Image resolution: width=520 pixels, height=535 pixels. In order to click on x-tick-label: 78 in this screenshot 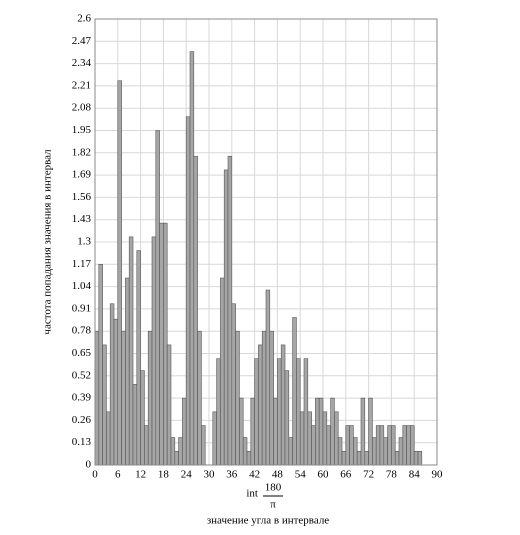, I will do `click(392, 475)`.